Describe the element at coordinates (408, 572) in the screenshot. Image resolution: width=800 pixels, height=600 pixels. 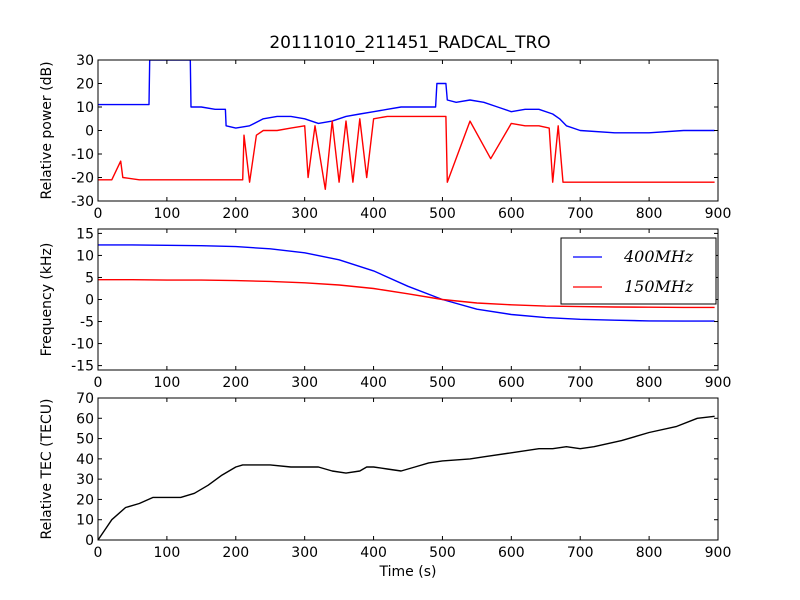
I see `relative-tec-x-axis-label: Time (s)` at that location.